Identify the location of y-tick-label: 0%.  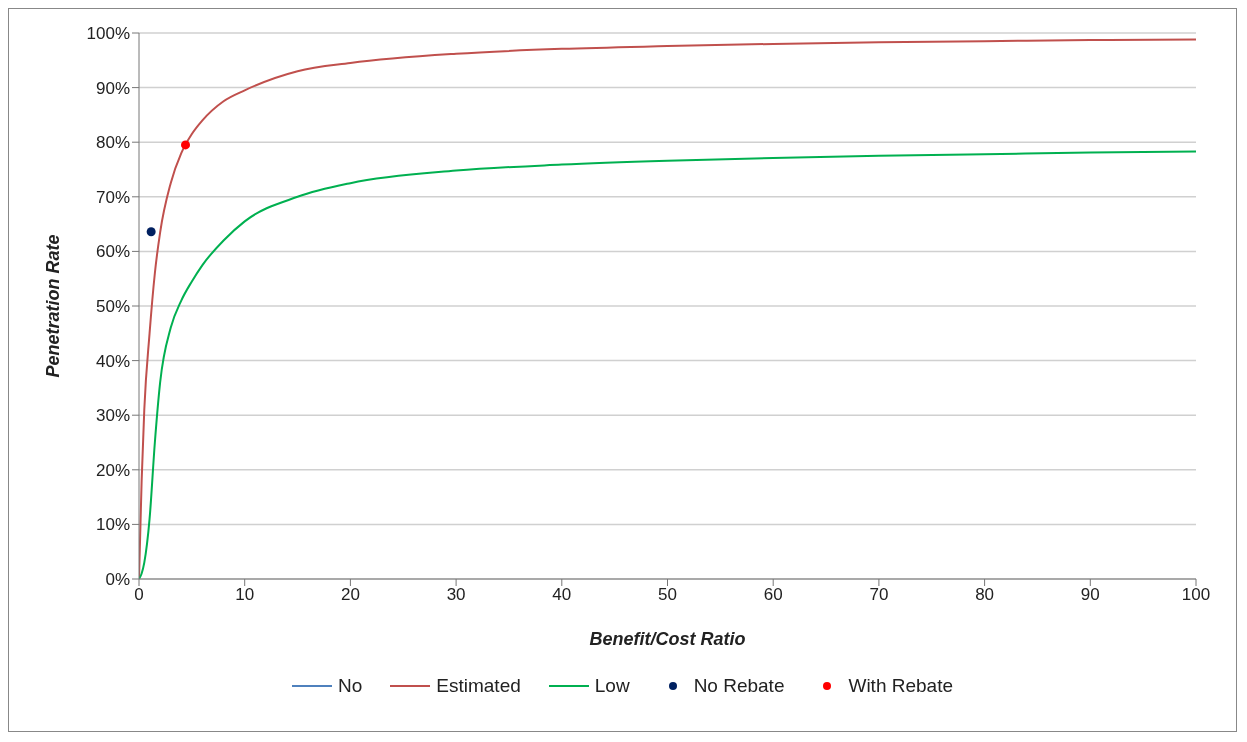
(117, 580).